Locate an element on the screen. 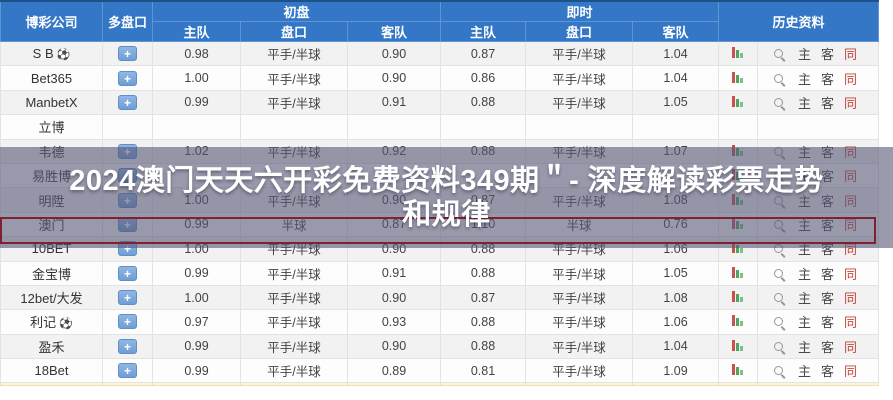 Image resolution: width=893 pixels, height=400 pixels. cell-init-away: 0.93 is located at coordinates (394, 322).